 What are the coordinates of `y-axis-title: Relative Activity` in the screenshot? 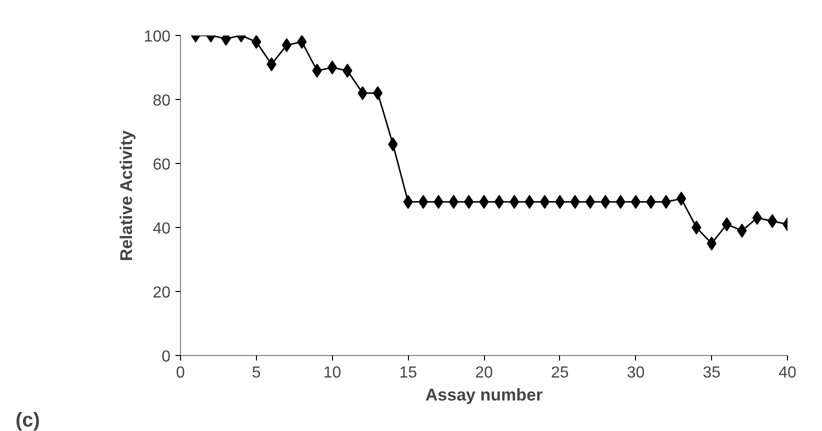 It's located at (126, 196).